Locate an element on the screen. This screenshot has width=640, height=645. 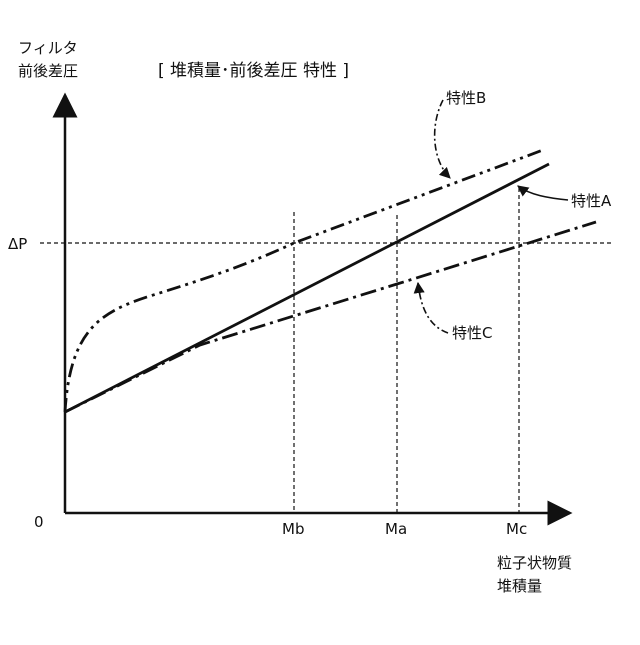
label-characteristic-b: 特性B is located at coordinates (466, 98).